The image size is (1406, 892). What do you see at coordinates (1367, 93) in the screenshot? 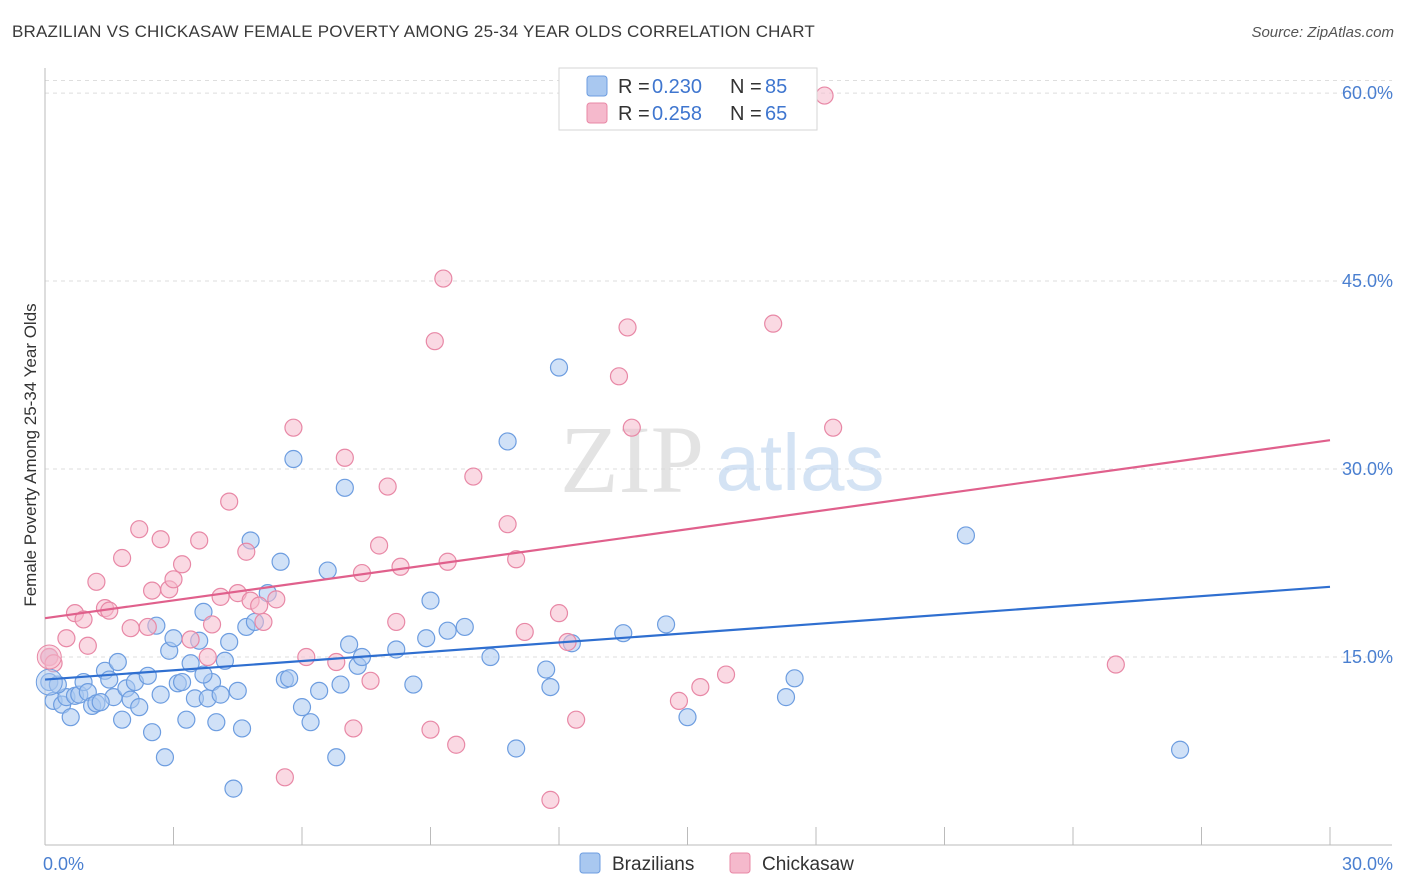
I see `y-tick-label: 60.0%` at bounding box center [1367, 93].